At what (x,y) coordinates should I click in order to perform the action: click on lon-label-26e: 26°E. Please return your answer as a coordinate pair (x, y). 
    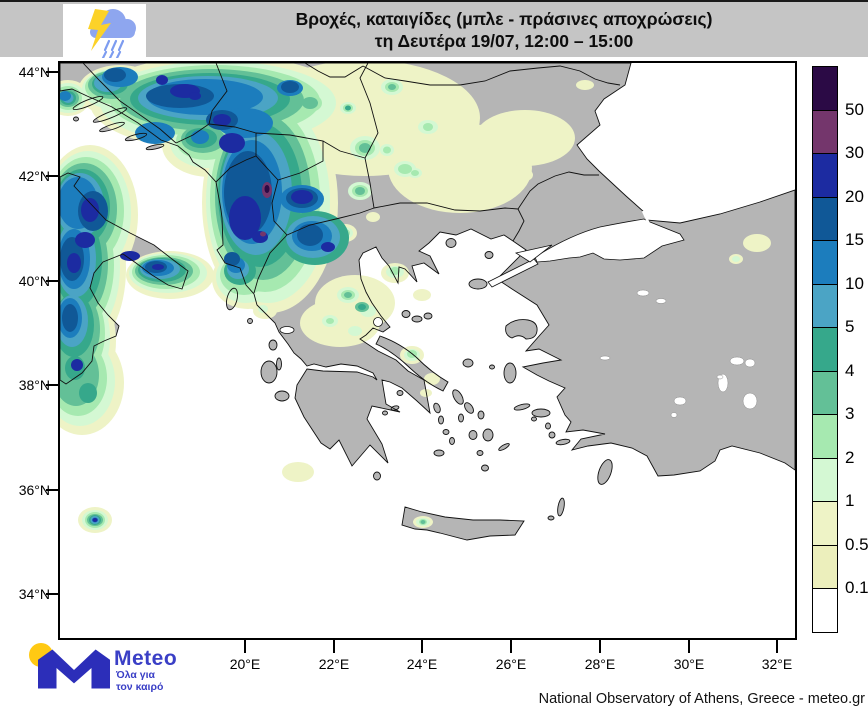
    Looking at the image, I should click on (511, 664).